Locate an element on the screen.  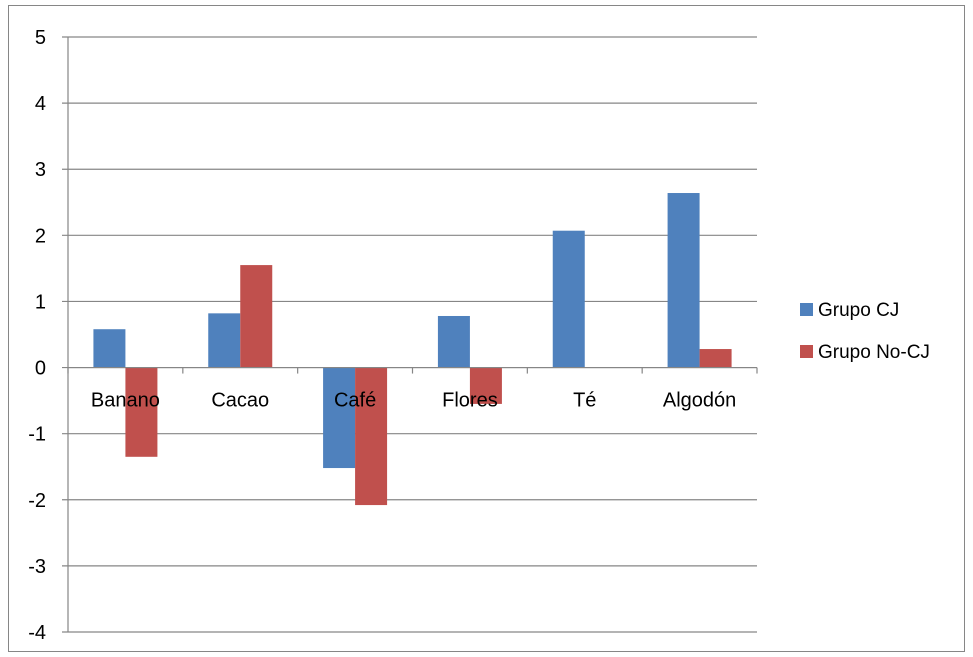
bar-té-series-1 is located at coordinates (568, 299).